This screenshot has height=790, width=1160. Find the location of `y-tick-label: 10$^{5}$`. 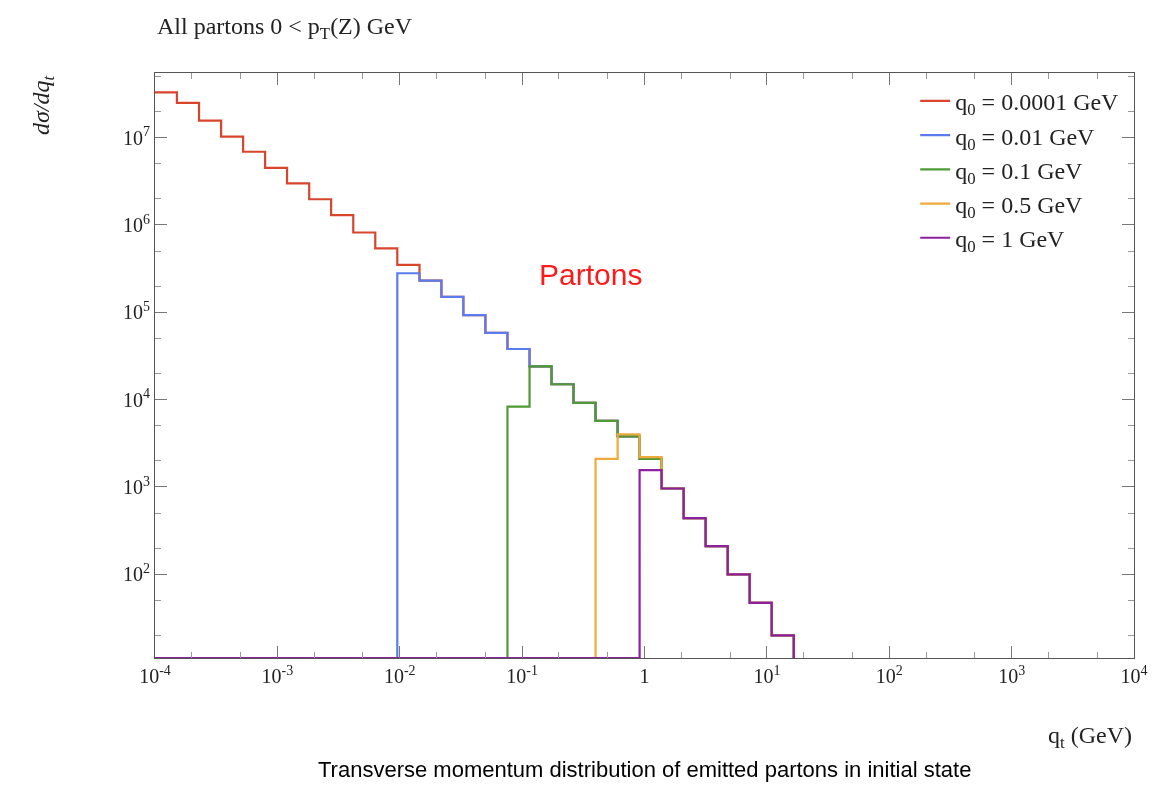

y-tick-label: 10$^{5}$ is located at coordinates (136, 311).